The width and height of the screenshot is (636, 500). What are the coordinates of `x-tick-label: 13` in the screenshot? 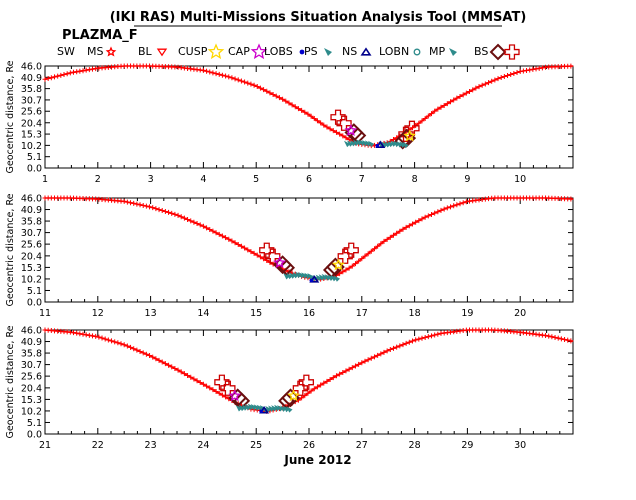 It's located at (151, 313).